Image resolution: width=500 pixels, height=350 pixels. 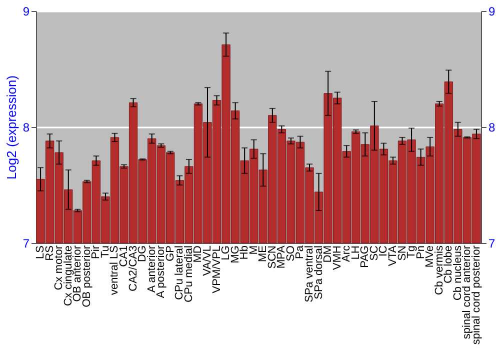 I want to click on x-tick-label: SC, so click(x=374, y=253).